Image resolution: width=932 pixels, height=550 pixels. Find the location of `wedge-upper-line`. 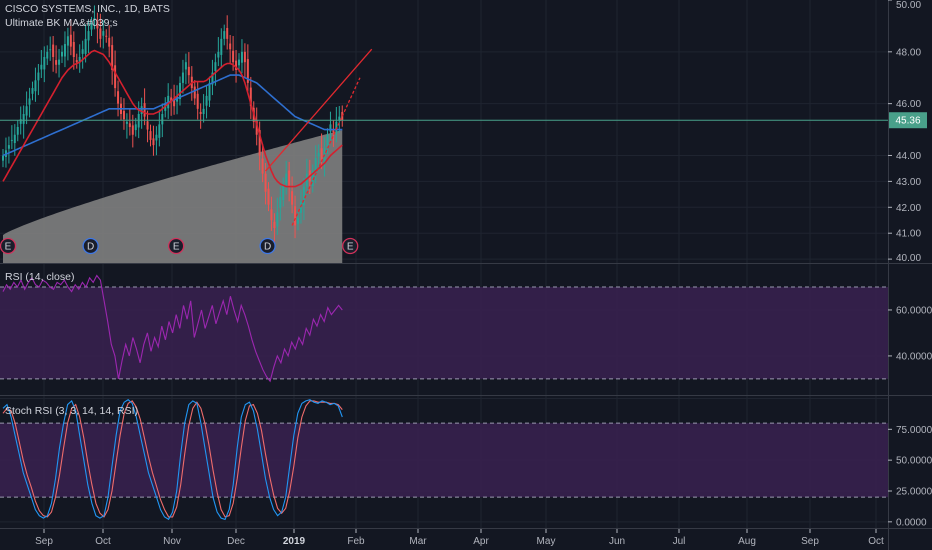

wedge-upper-line is located at coordinates (319, 110).